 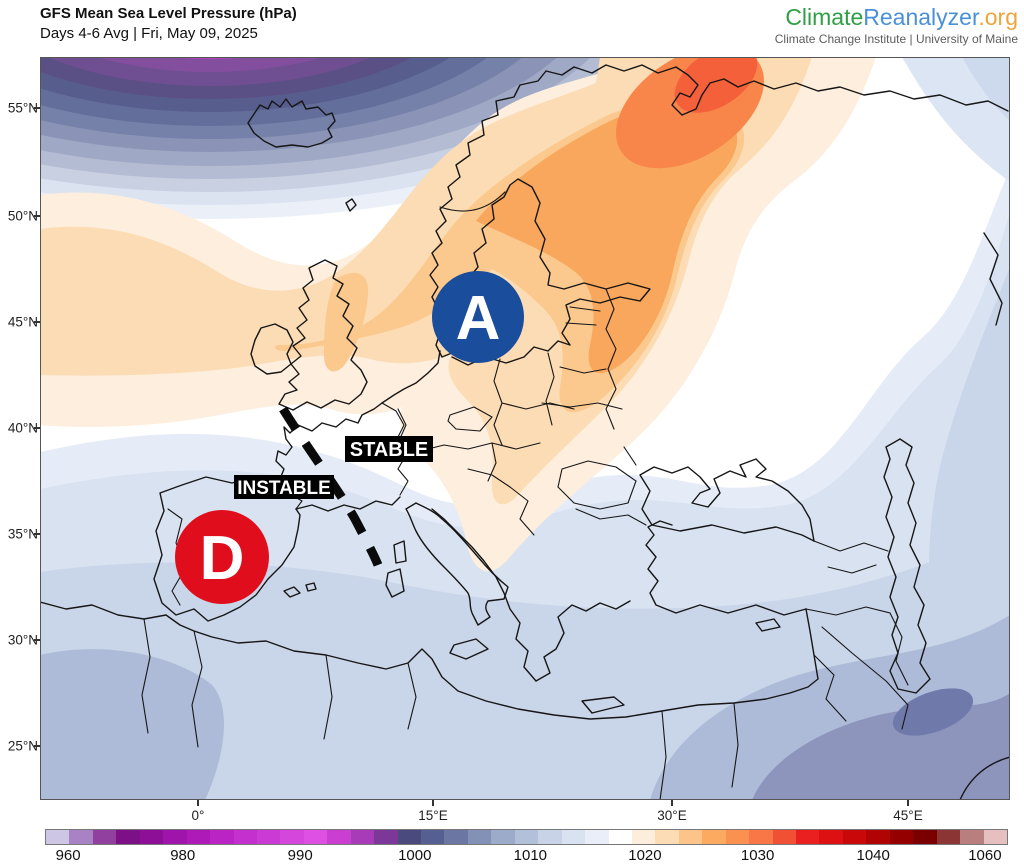 I want to click on caspian-sea-coastline, so click(x=907, y=566).